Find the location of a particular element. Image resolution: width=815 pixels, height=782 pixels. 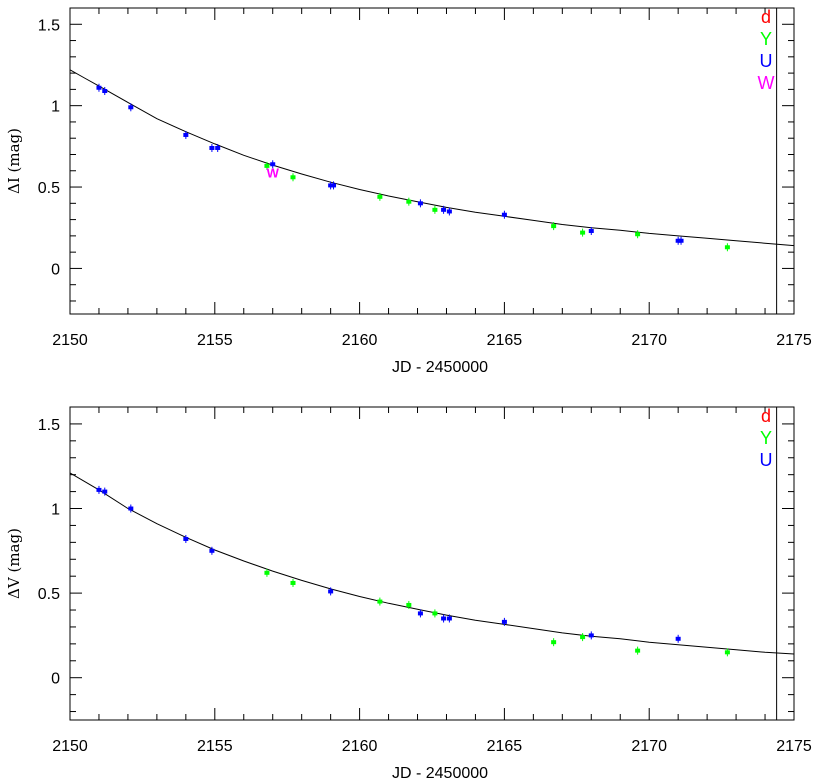

data-point: W is located at coordinates (273, 172).